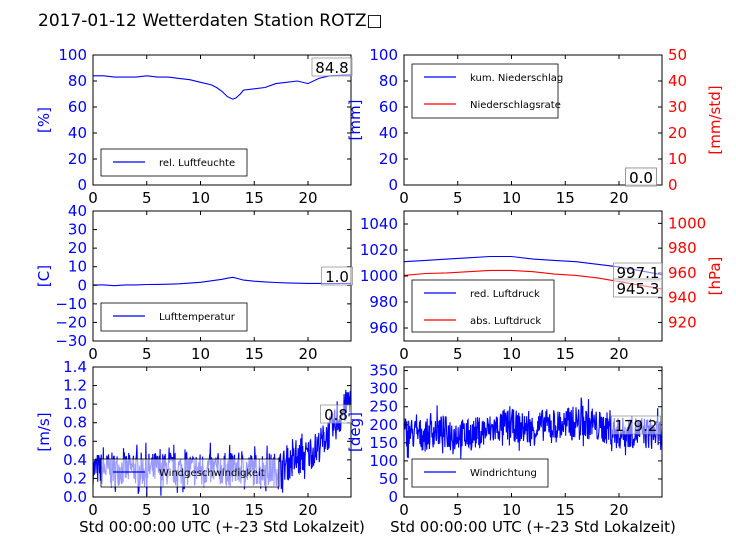 This screenshot has height=552, width=736. I want to click on last-value-label: 0.8, so click(336, 415).